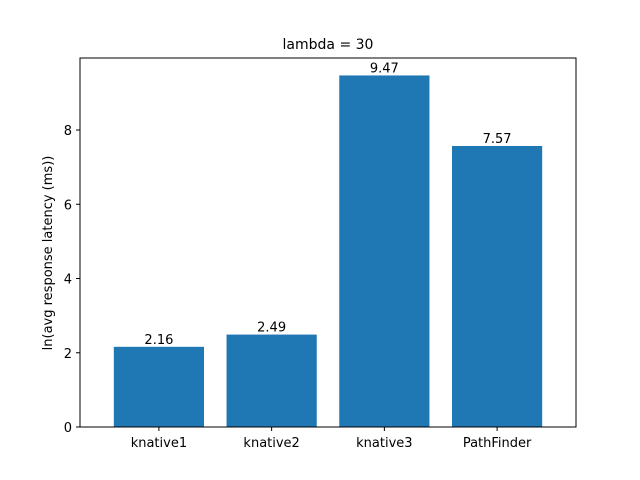 The width and height of the screenshot is (640, 480). What do you see at coordinates (328, 45) in the screenshot?
I see `chart-title: lambda = 30` at bounding box center [328, 45].